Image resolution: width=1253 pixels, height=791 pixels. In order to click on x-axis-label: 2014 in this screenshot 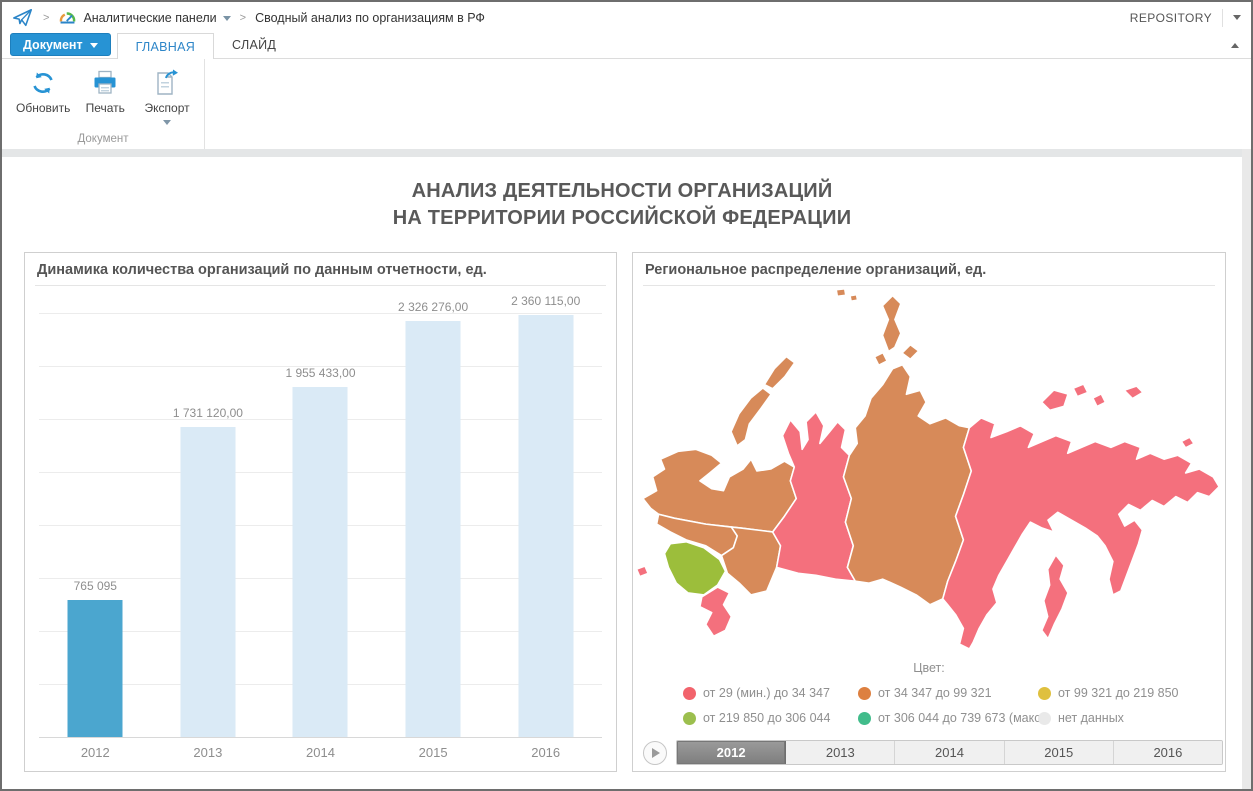, I will do `click(320, 752)`.